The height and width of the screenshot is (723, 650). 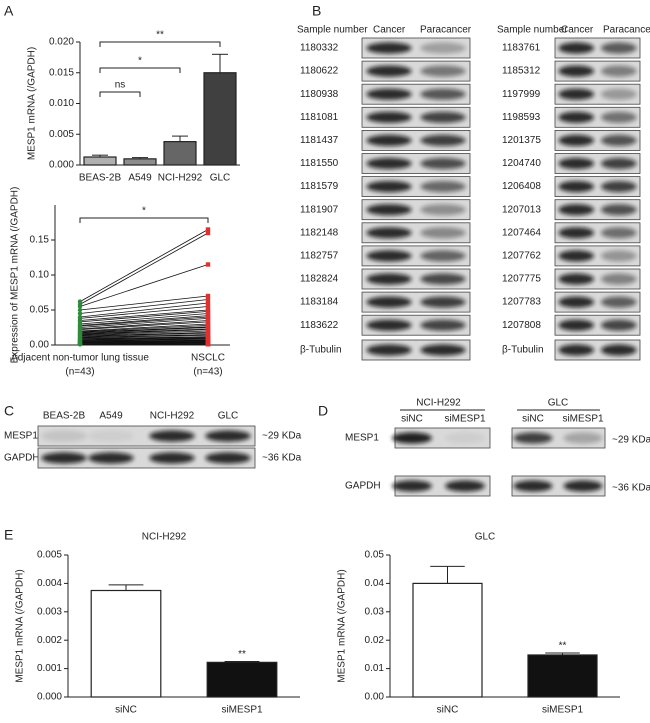 What do you see at coordinates (172, 416) in the screenshot?
I see `label: NCI-H292` at bounding box center [172, 416].